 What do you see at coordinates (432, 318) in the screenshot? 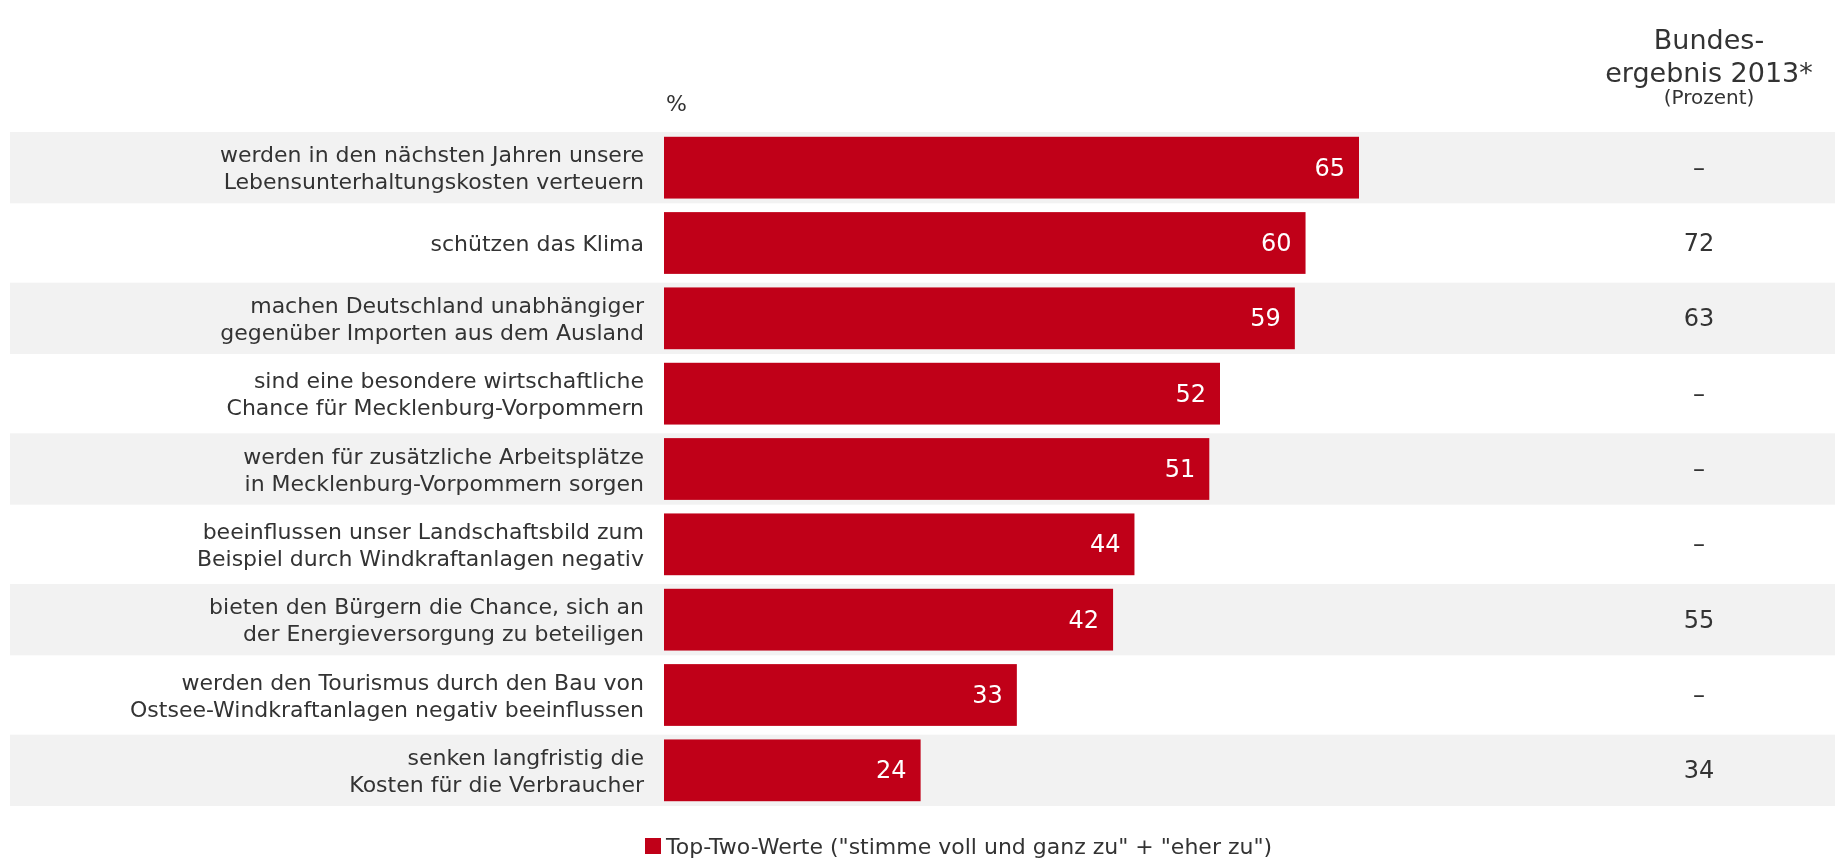
I see `y-tick-label: machen Deutschland unabhängiger gegenüber Importen aus dem Ausland` at bounding box center [432, 318].